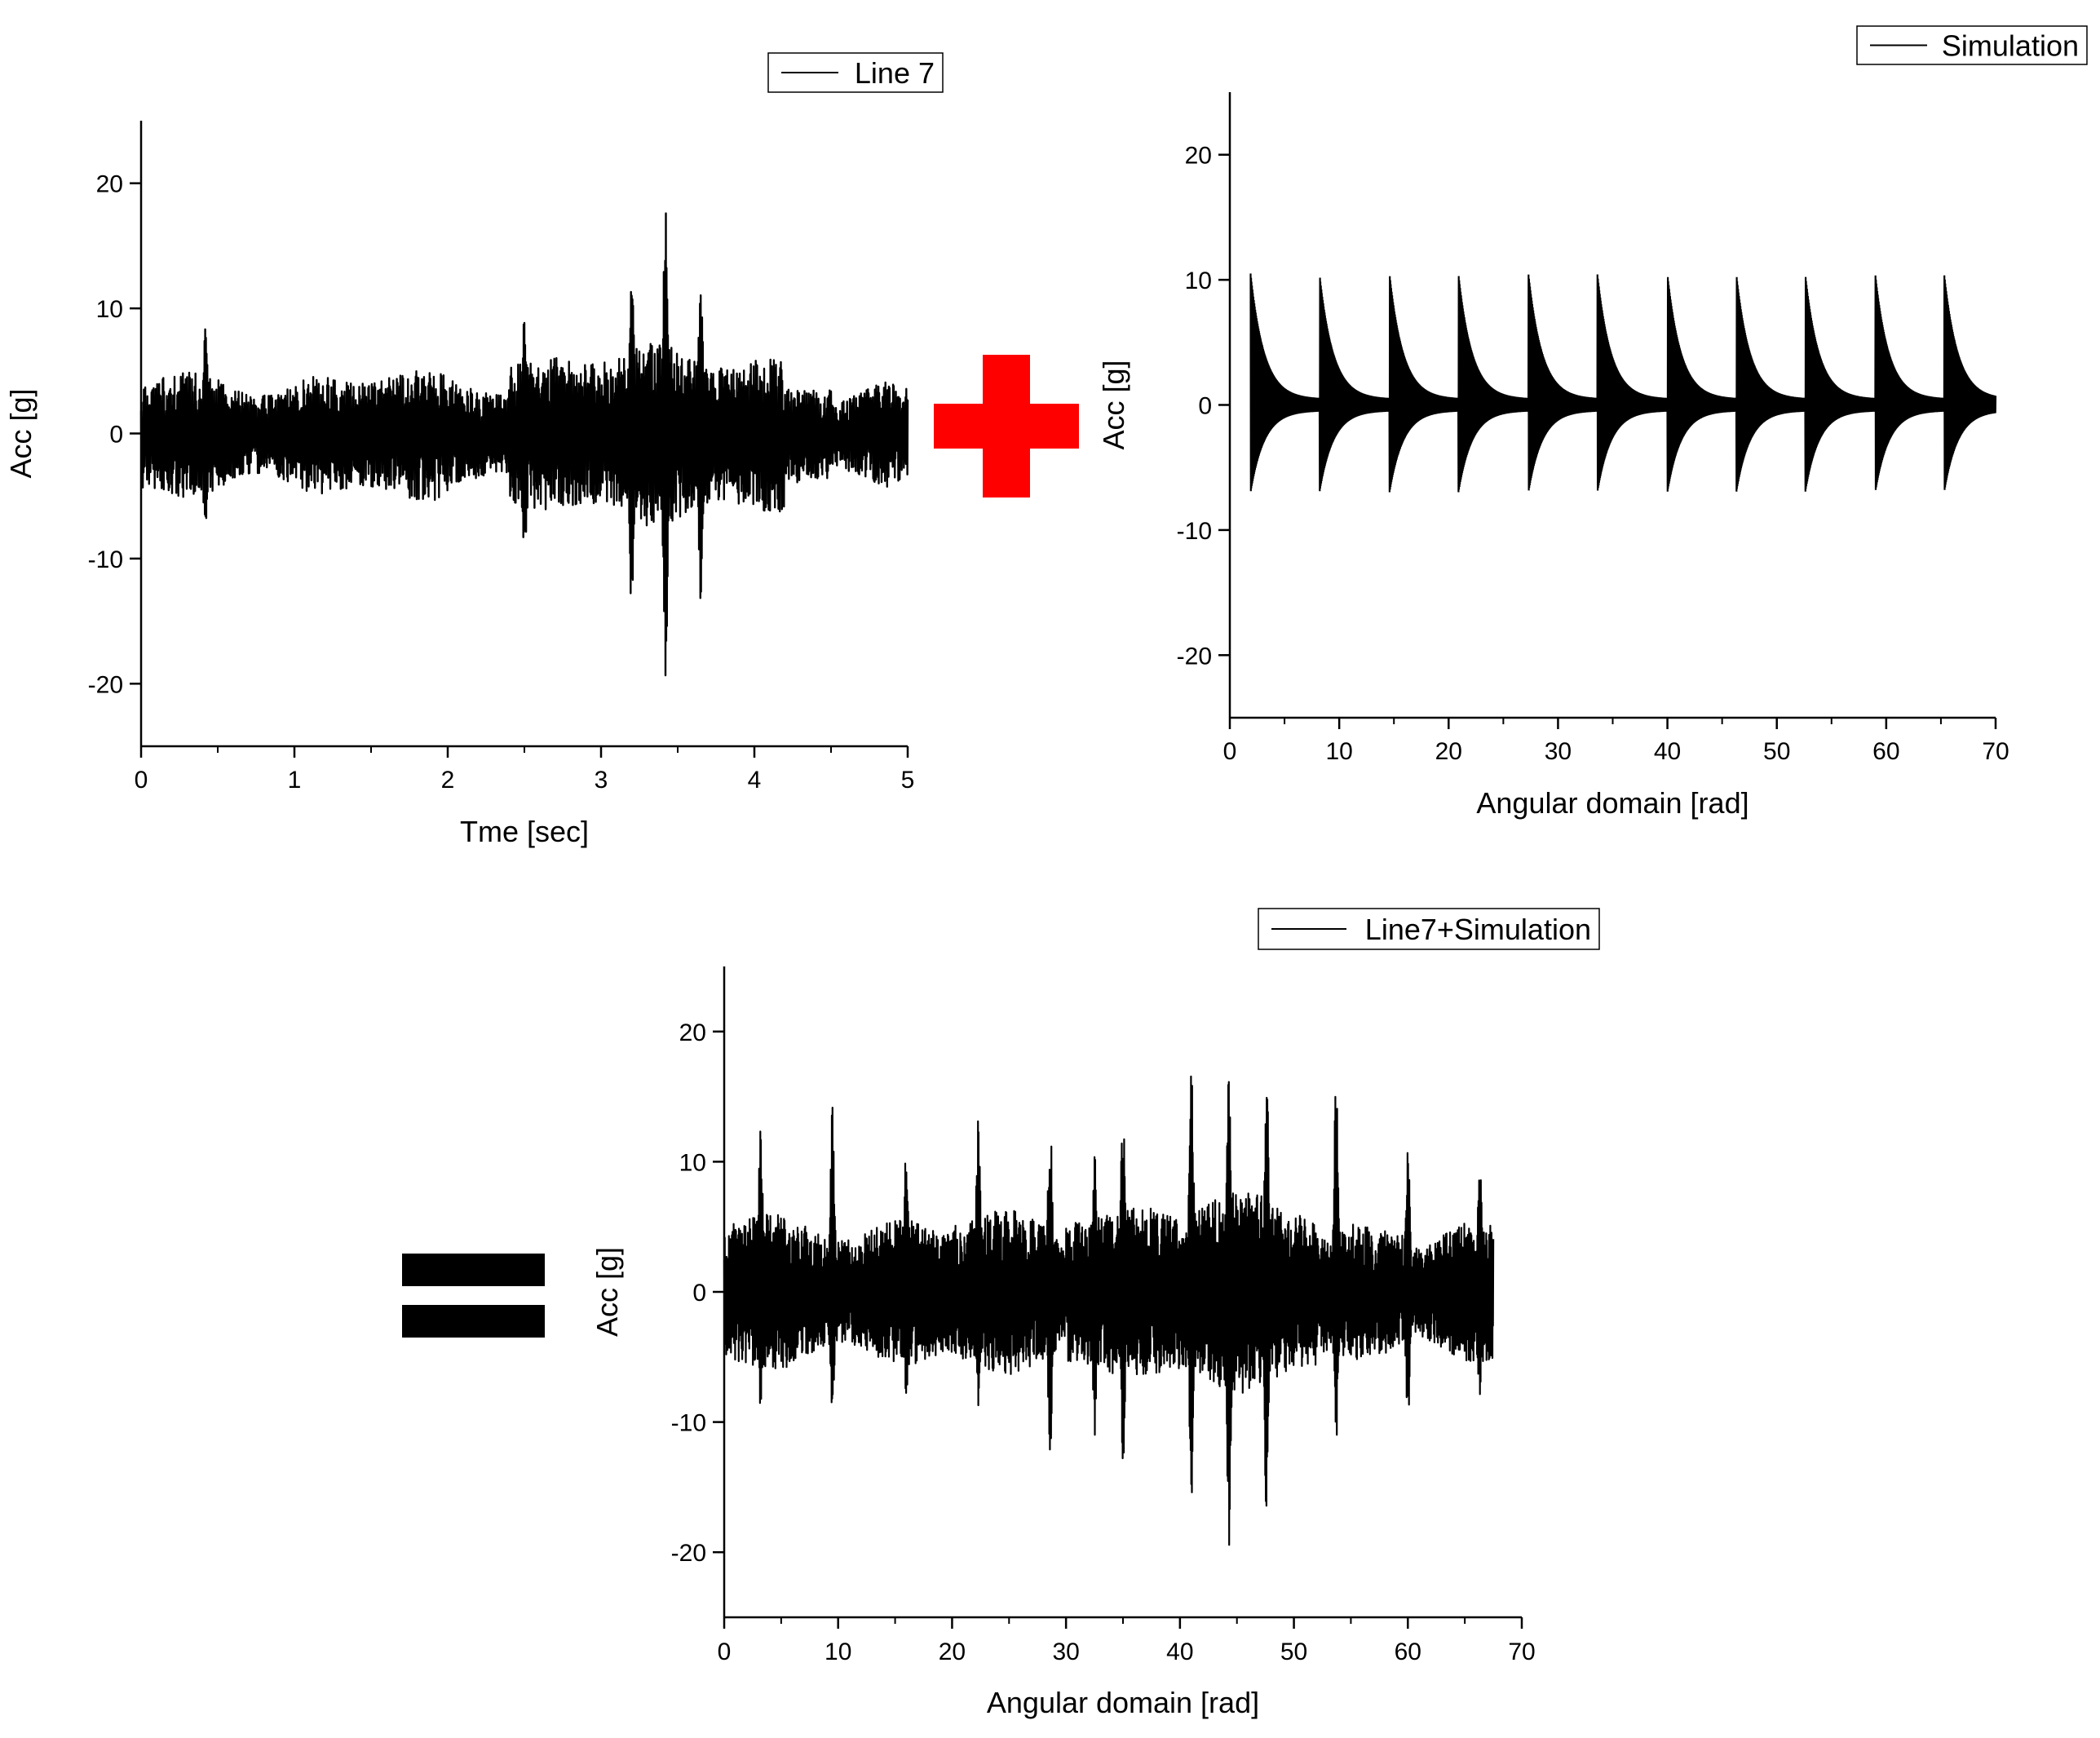 The width and height of the screenshot is (2100, 1738). Describe the element at coordinates (473, 1296) in the screenshot. I see `equals-sign-icon` at that location.